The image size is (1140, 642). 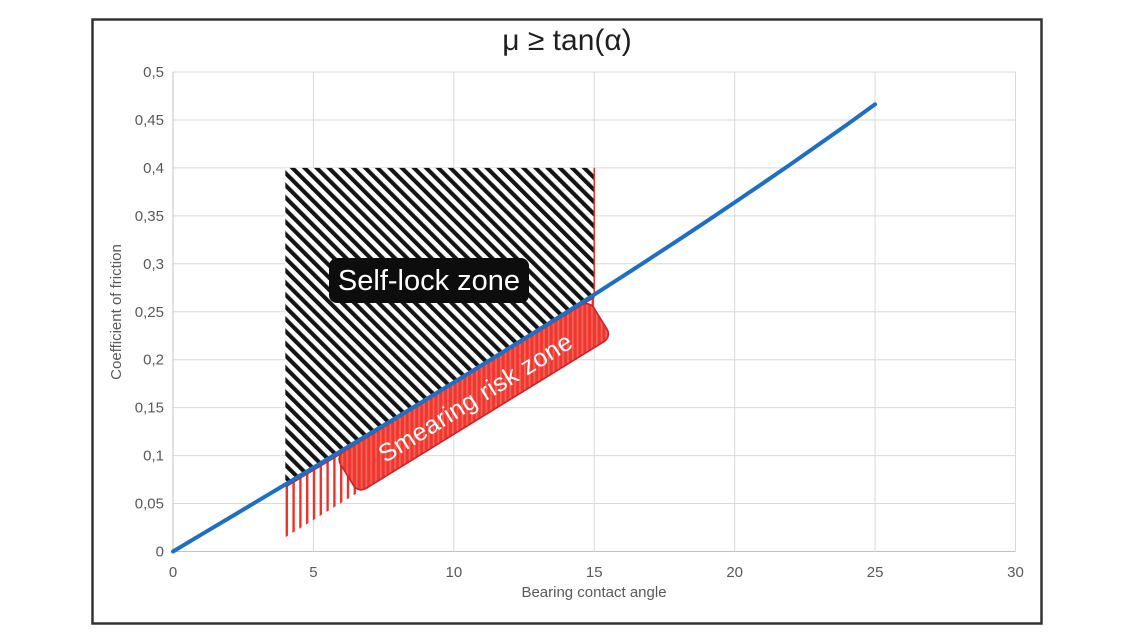 I want to click on x-axis-title: Bearing contact angle, so click(x=593, y=592).